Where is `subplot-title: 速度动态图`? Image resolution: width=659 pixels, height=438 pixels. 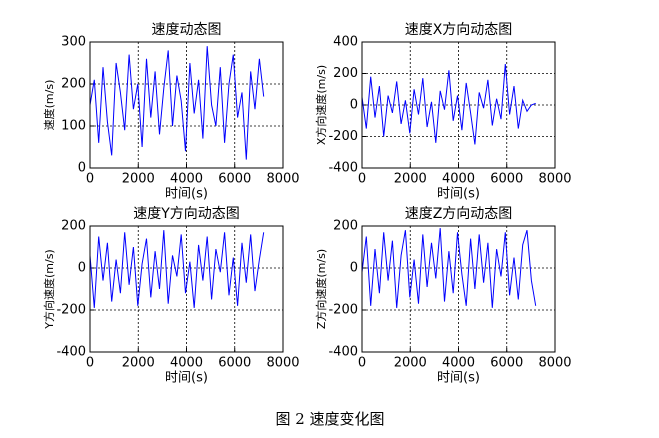 subplot-title: 速度动态图 is located at coordinates (187, 30).